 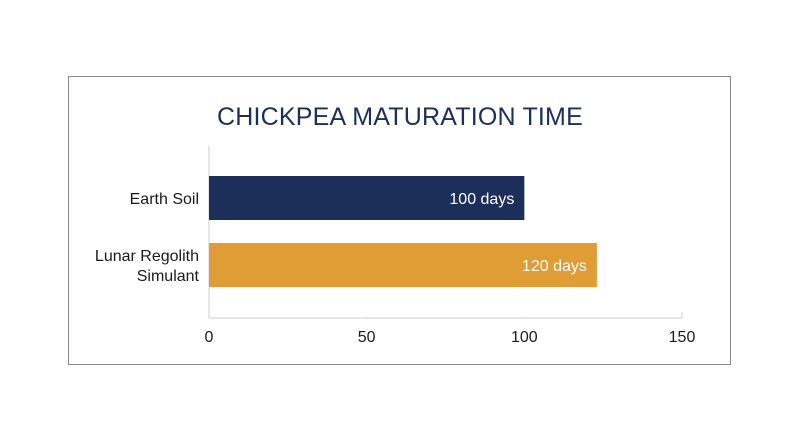 What do you see at coordinates (209, 337) in the screenshot?
I see `x-tick-label: 0` at bounding box center [209, 337].